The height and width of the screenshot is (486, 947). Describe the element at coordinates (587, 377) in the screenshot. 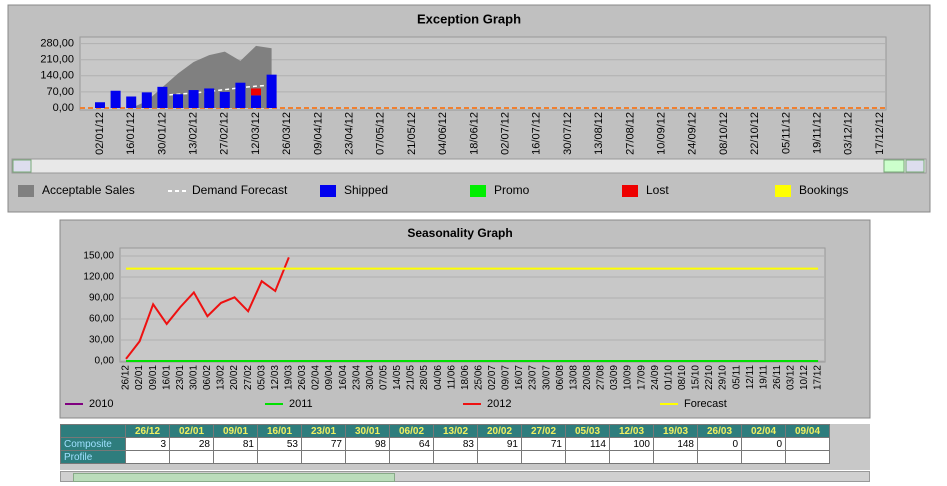

I see `x-tick-label: 20/08` at that location.